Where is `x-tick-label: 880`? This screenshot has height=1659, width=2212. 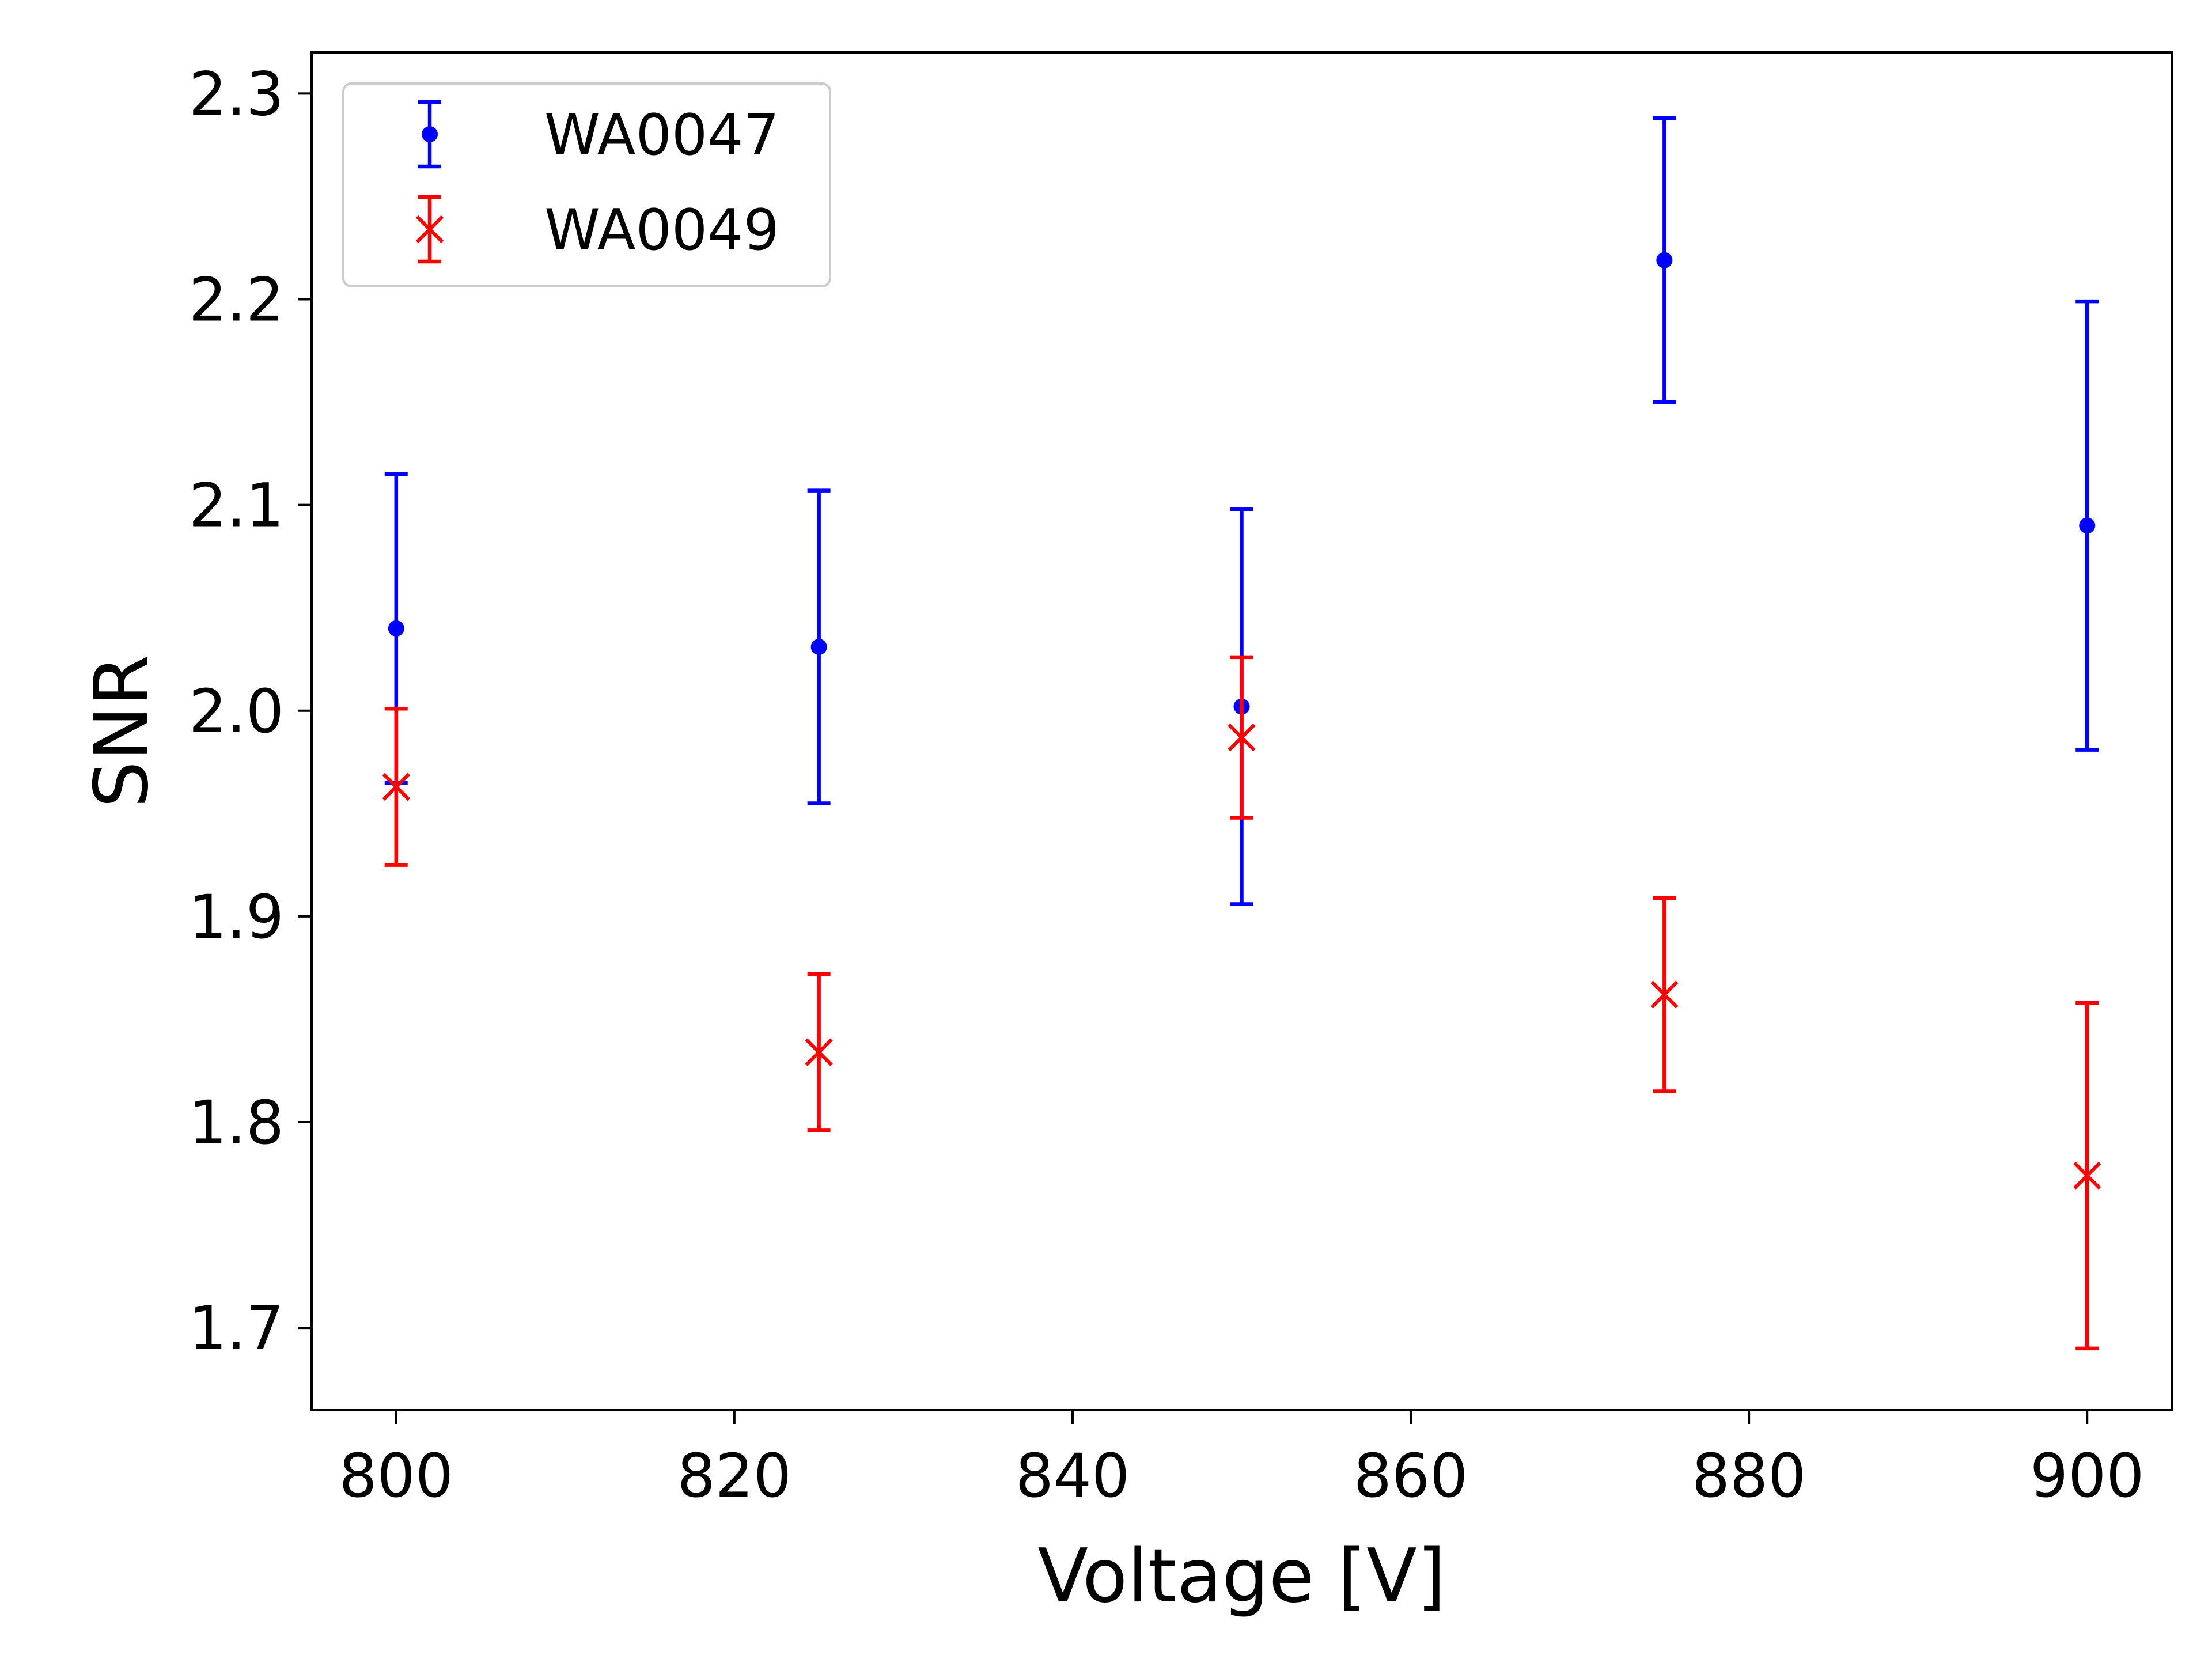
x-tick-label: 880 is located at coordinates (1749, 1476).